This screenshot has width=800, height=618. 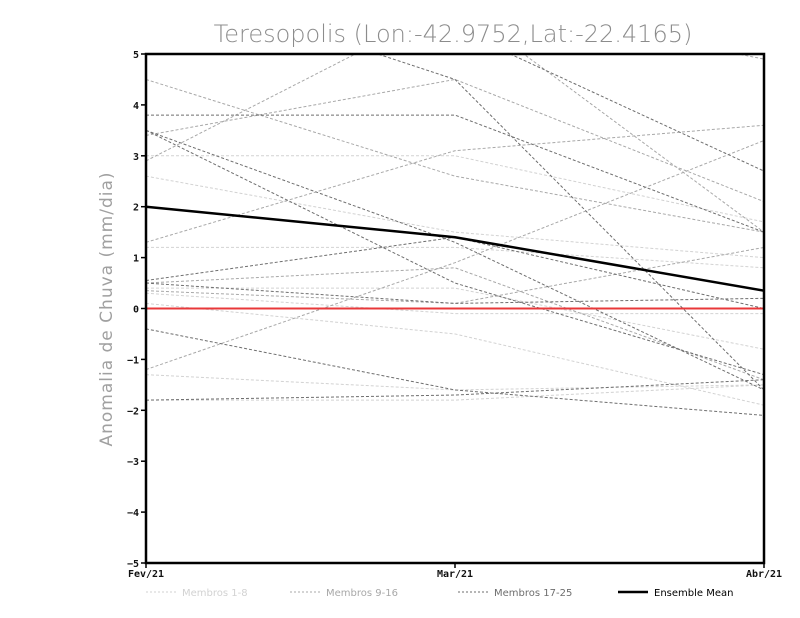 What do you see at coordinates (136, 208) in the screenshot?
I see `y-tick-label: 2` at bounding box center [136, 208].